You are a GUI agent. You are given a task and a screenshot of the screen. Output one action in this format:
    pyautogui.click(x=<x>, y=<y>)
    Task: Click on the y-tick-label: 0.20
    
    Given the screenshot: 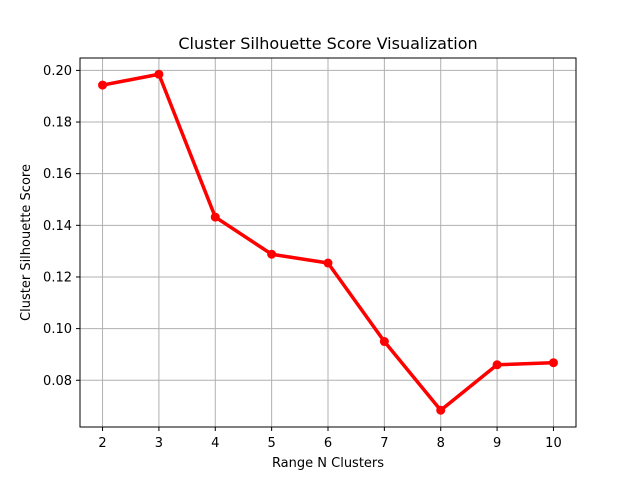 What is the action you would take?
    pyautogui.click(x=57, y=71)
    